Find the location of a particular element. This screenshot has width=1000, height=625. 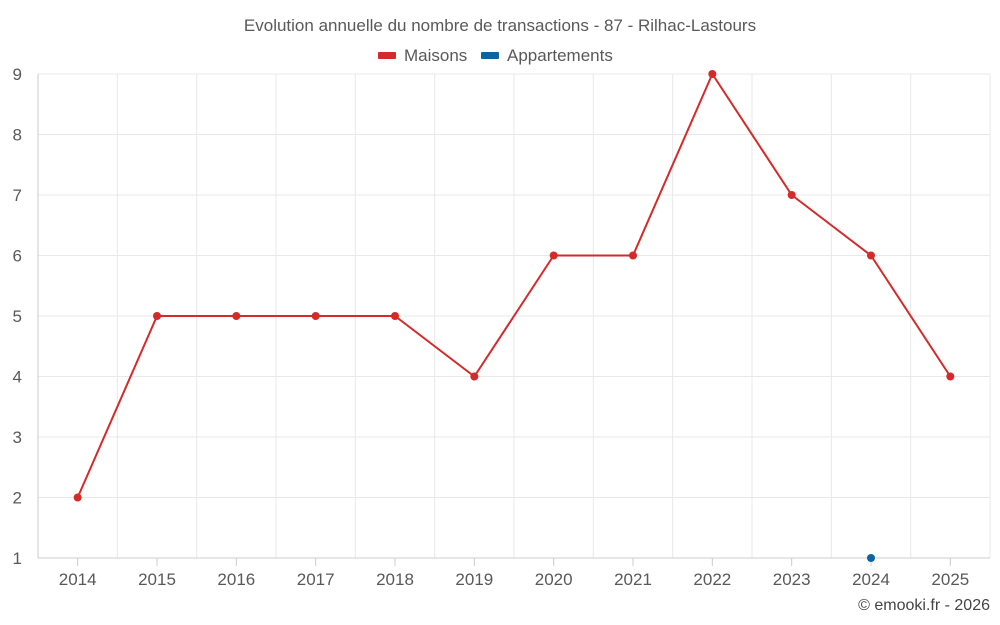

y-tick-label: 9 is located at coordinates (17, 74).